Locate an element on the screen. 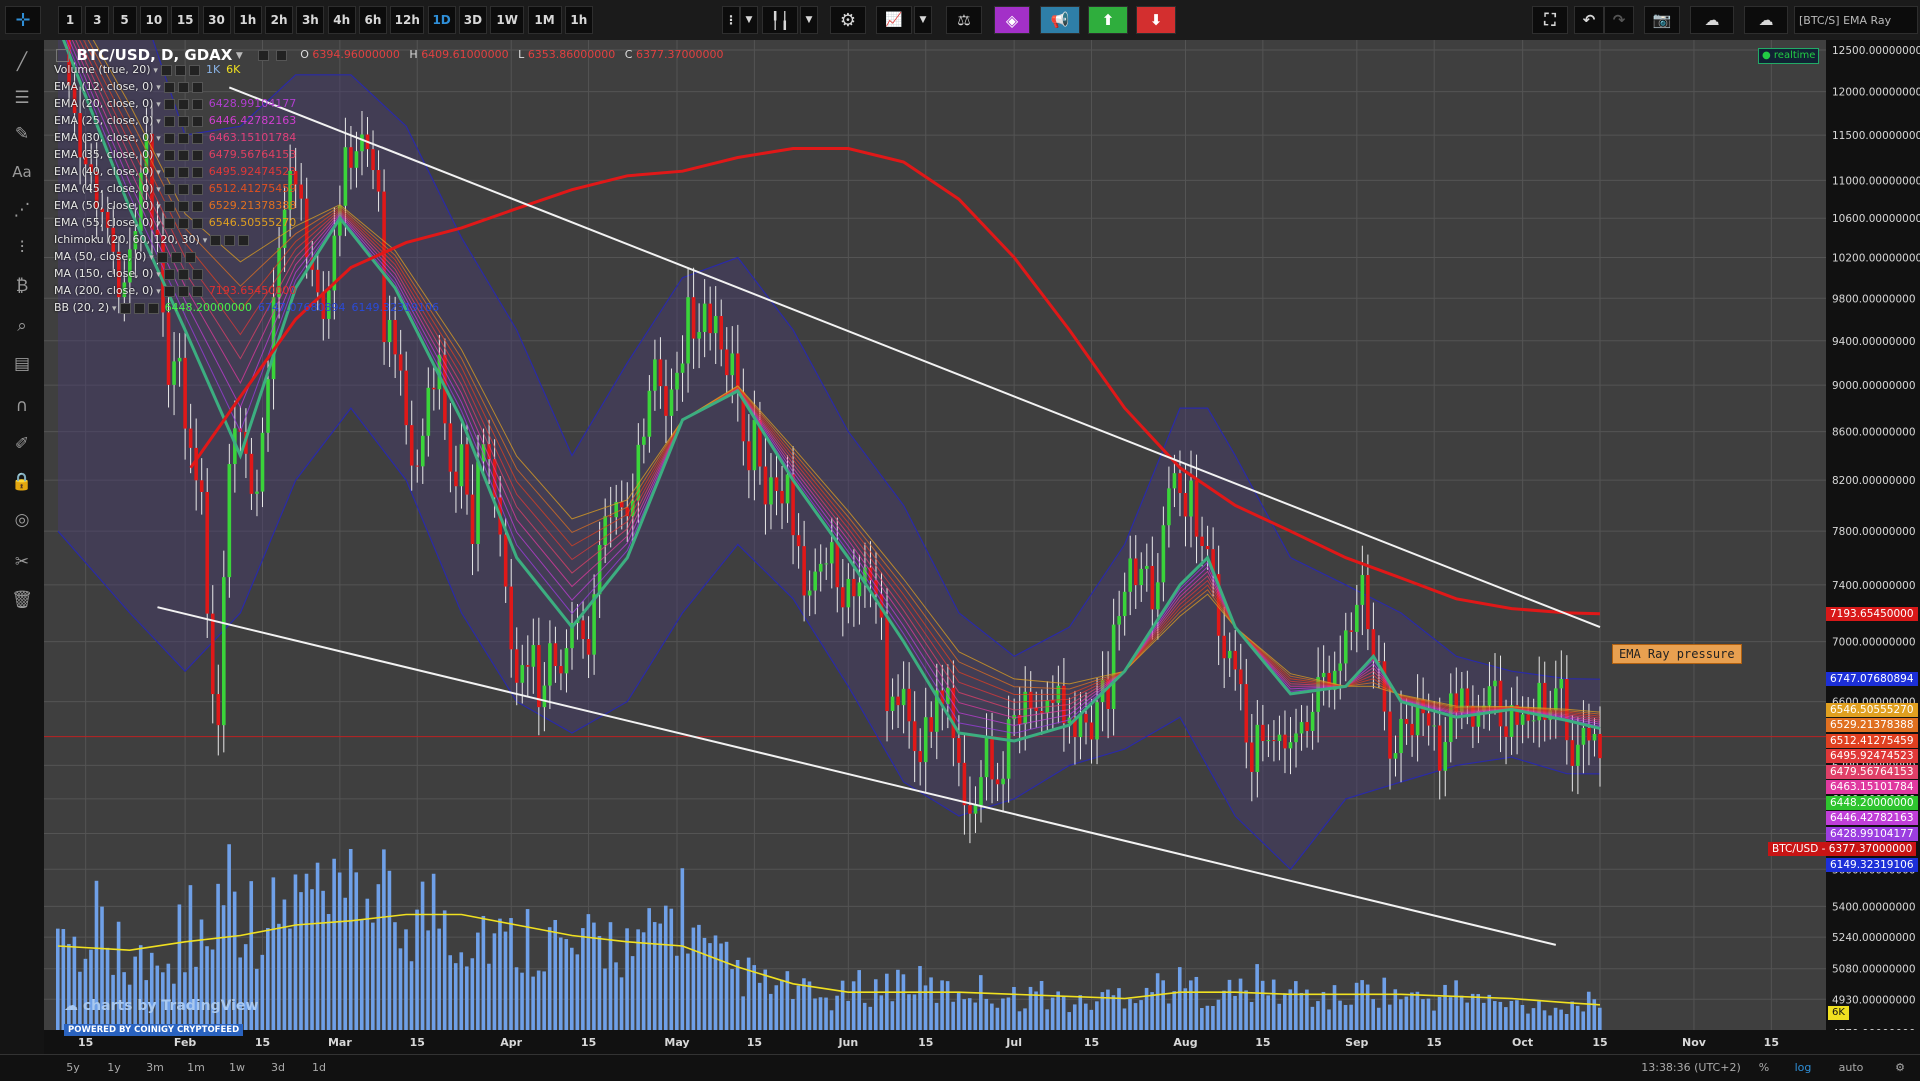 The width and height of the screenshot is (1920, 1081). stay-in-drawing-icon: ✐ is located at coordinates (22, 444).